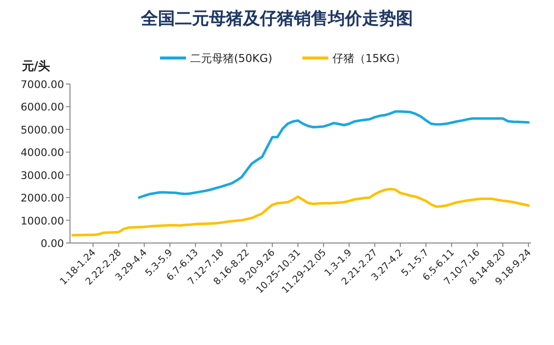  Describe the element at coordinates (42, 176) in the screenshot. I see `y-tick-label: 3000.00` at that location.